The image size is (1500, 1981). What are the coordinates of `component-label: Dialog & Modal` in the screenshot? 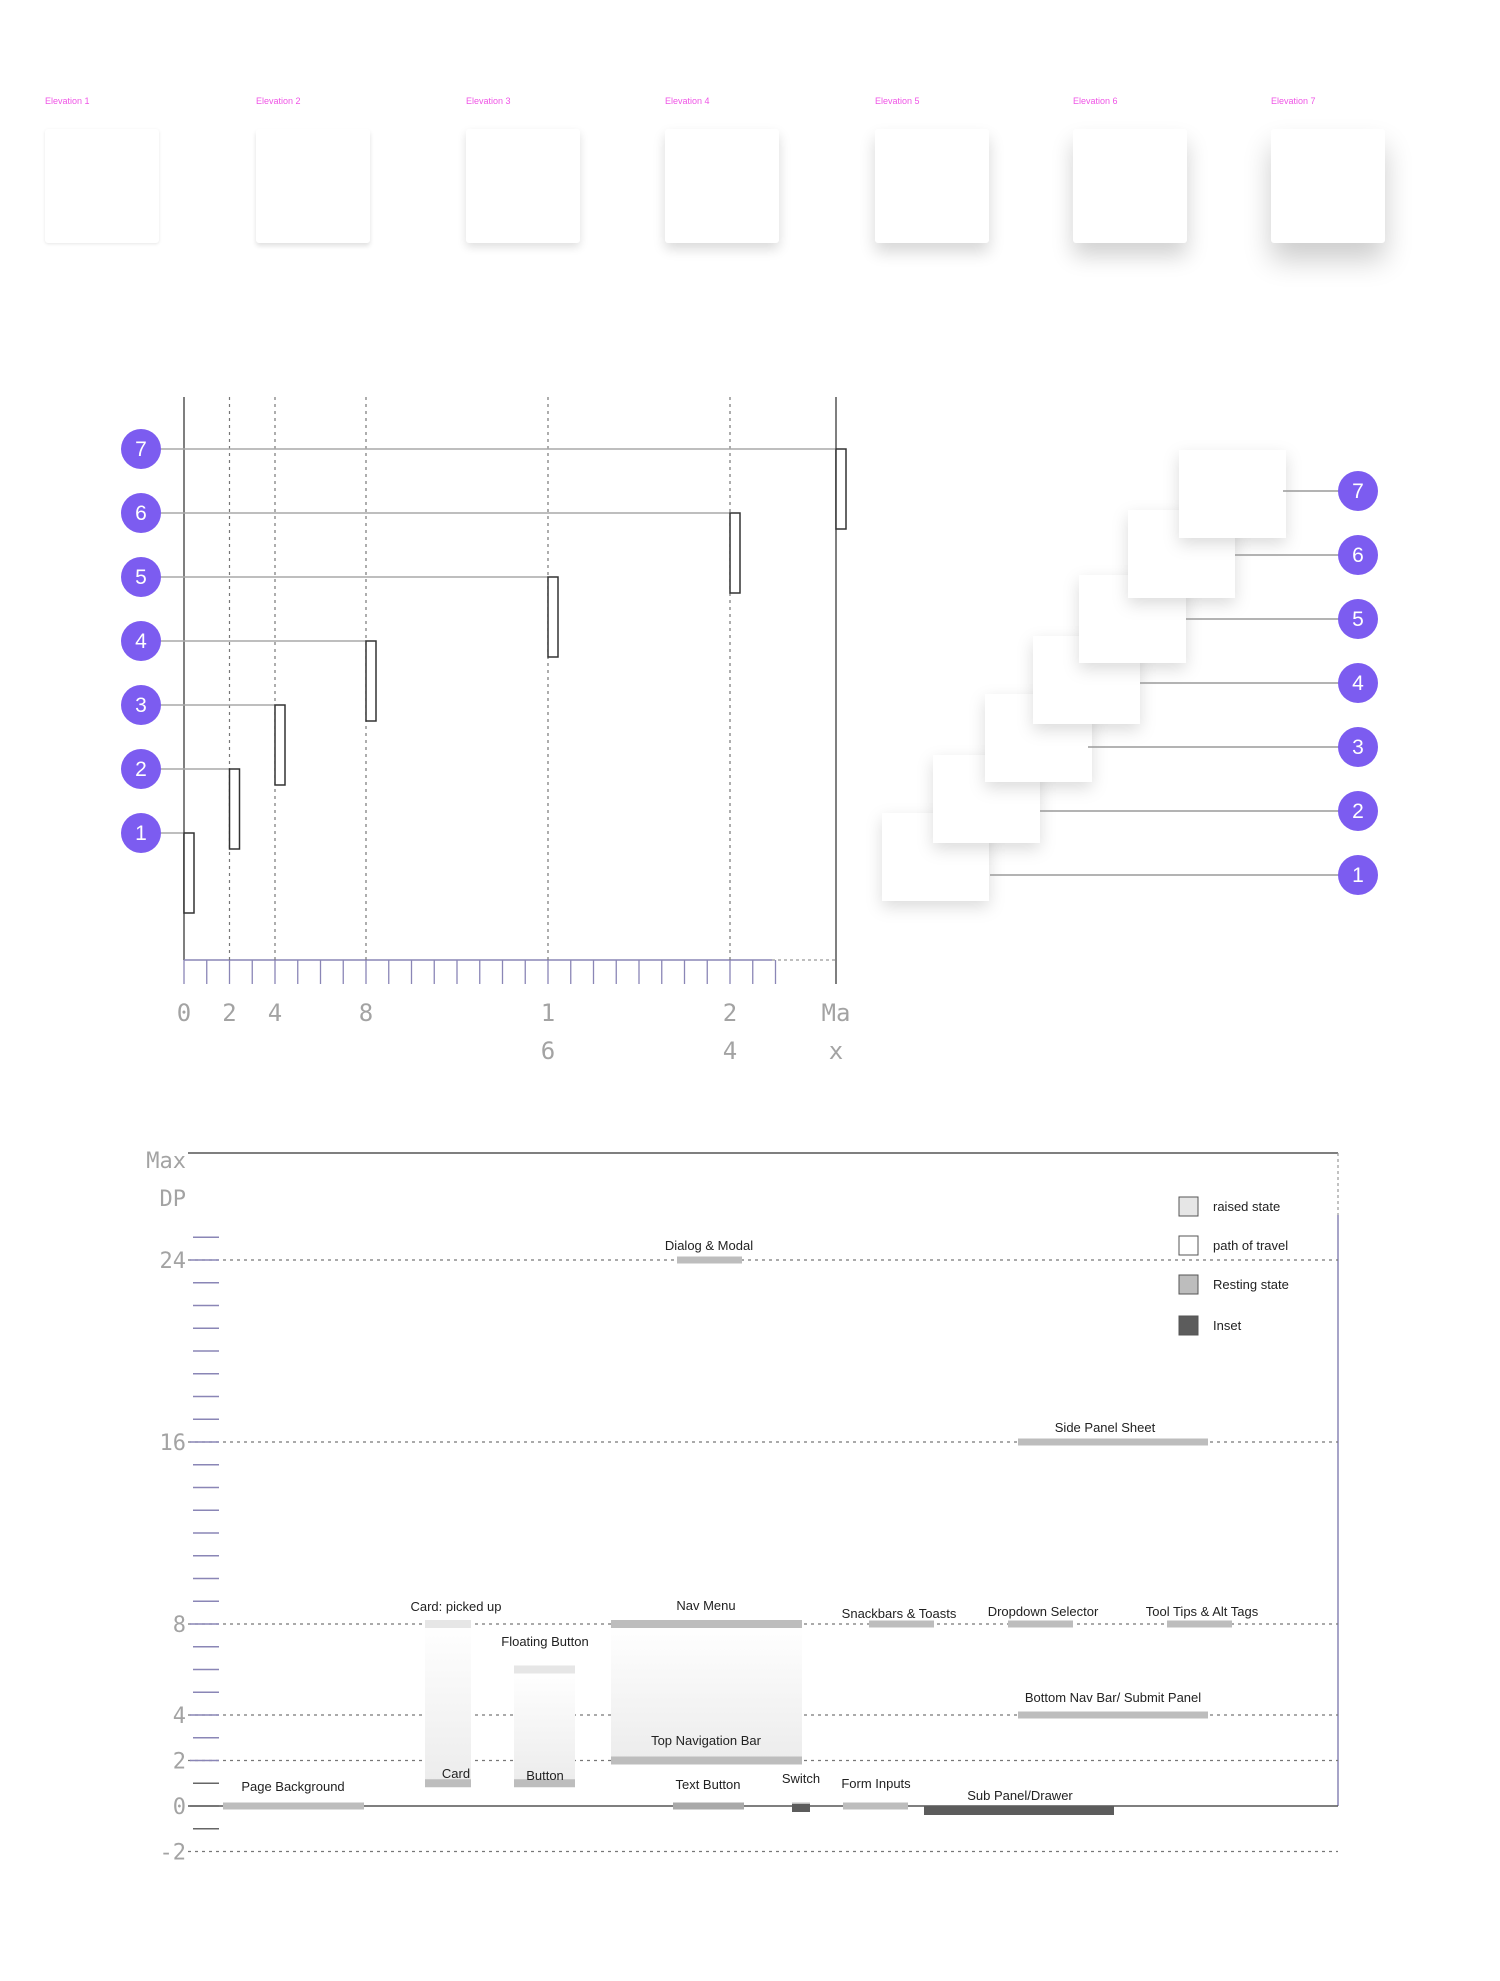 It's located at (709, 1245).